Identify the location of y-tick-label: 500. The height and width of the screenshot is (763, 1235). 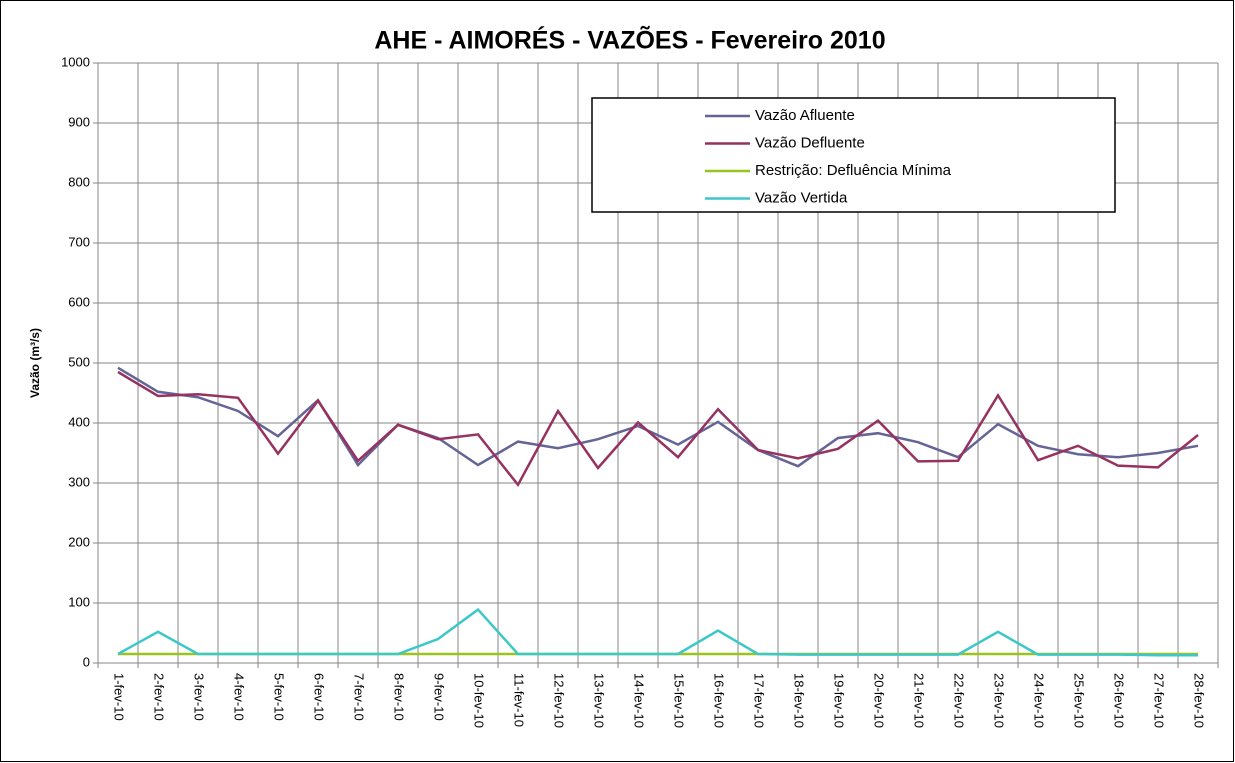
(79, 361).